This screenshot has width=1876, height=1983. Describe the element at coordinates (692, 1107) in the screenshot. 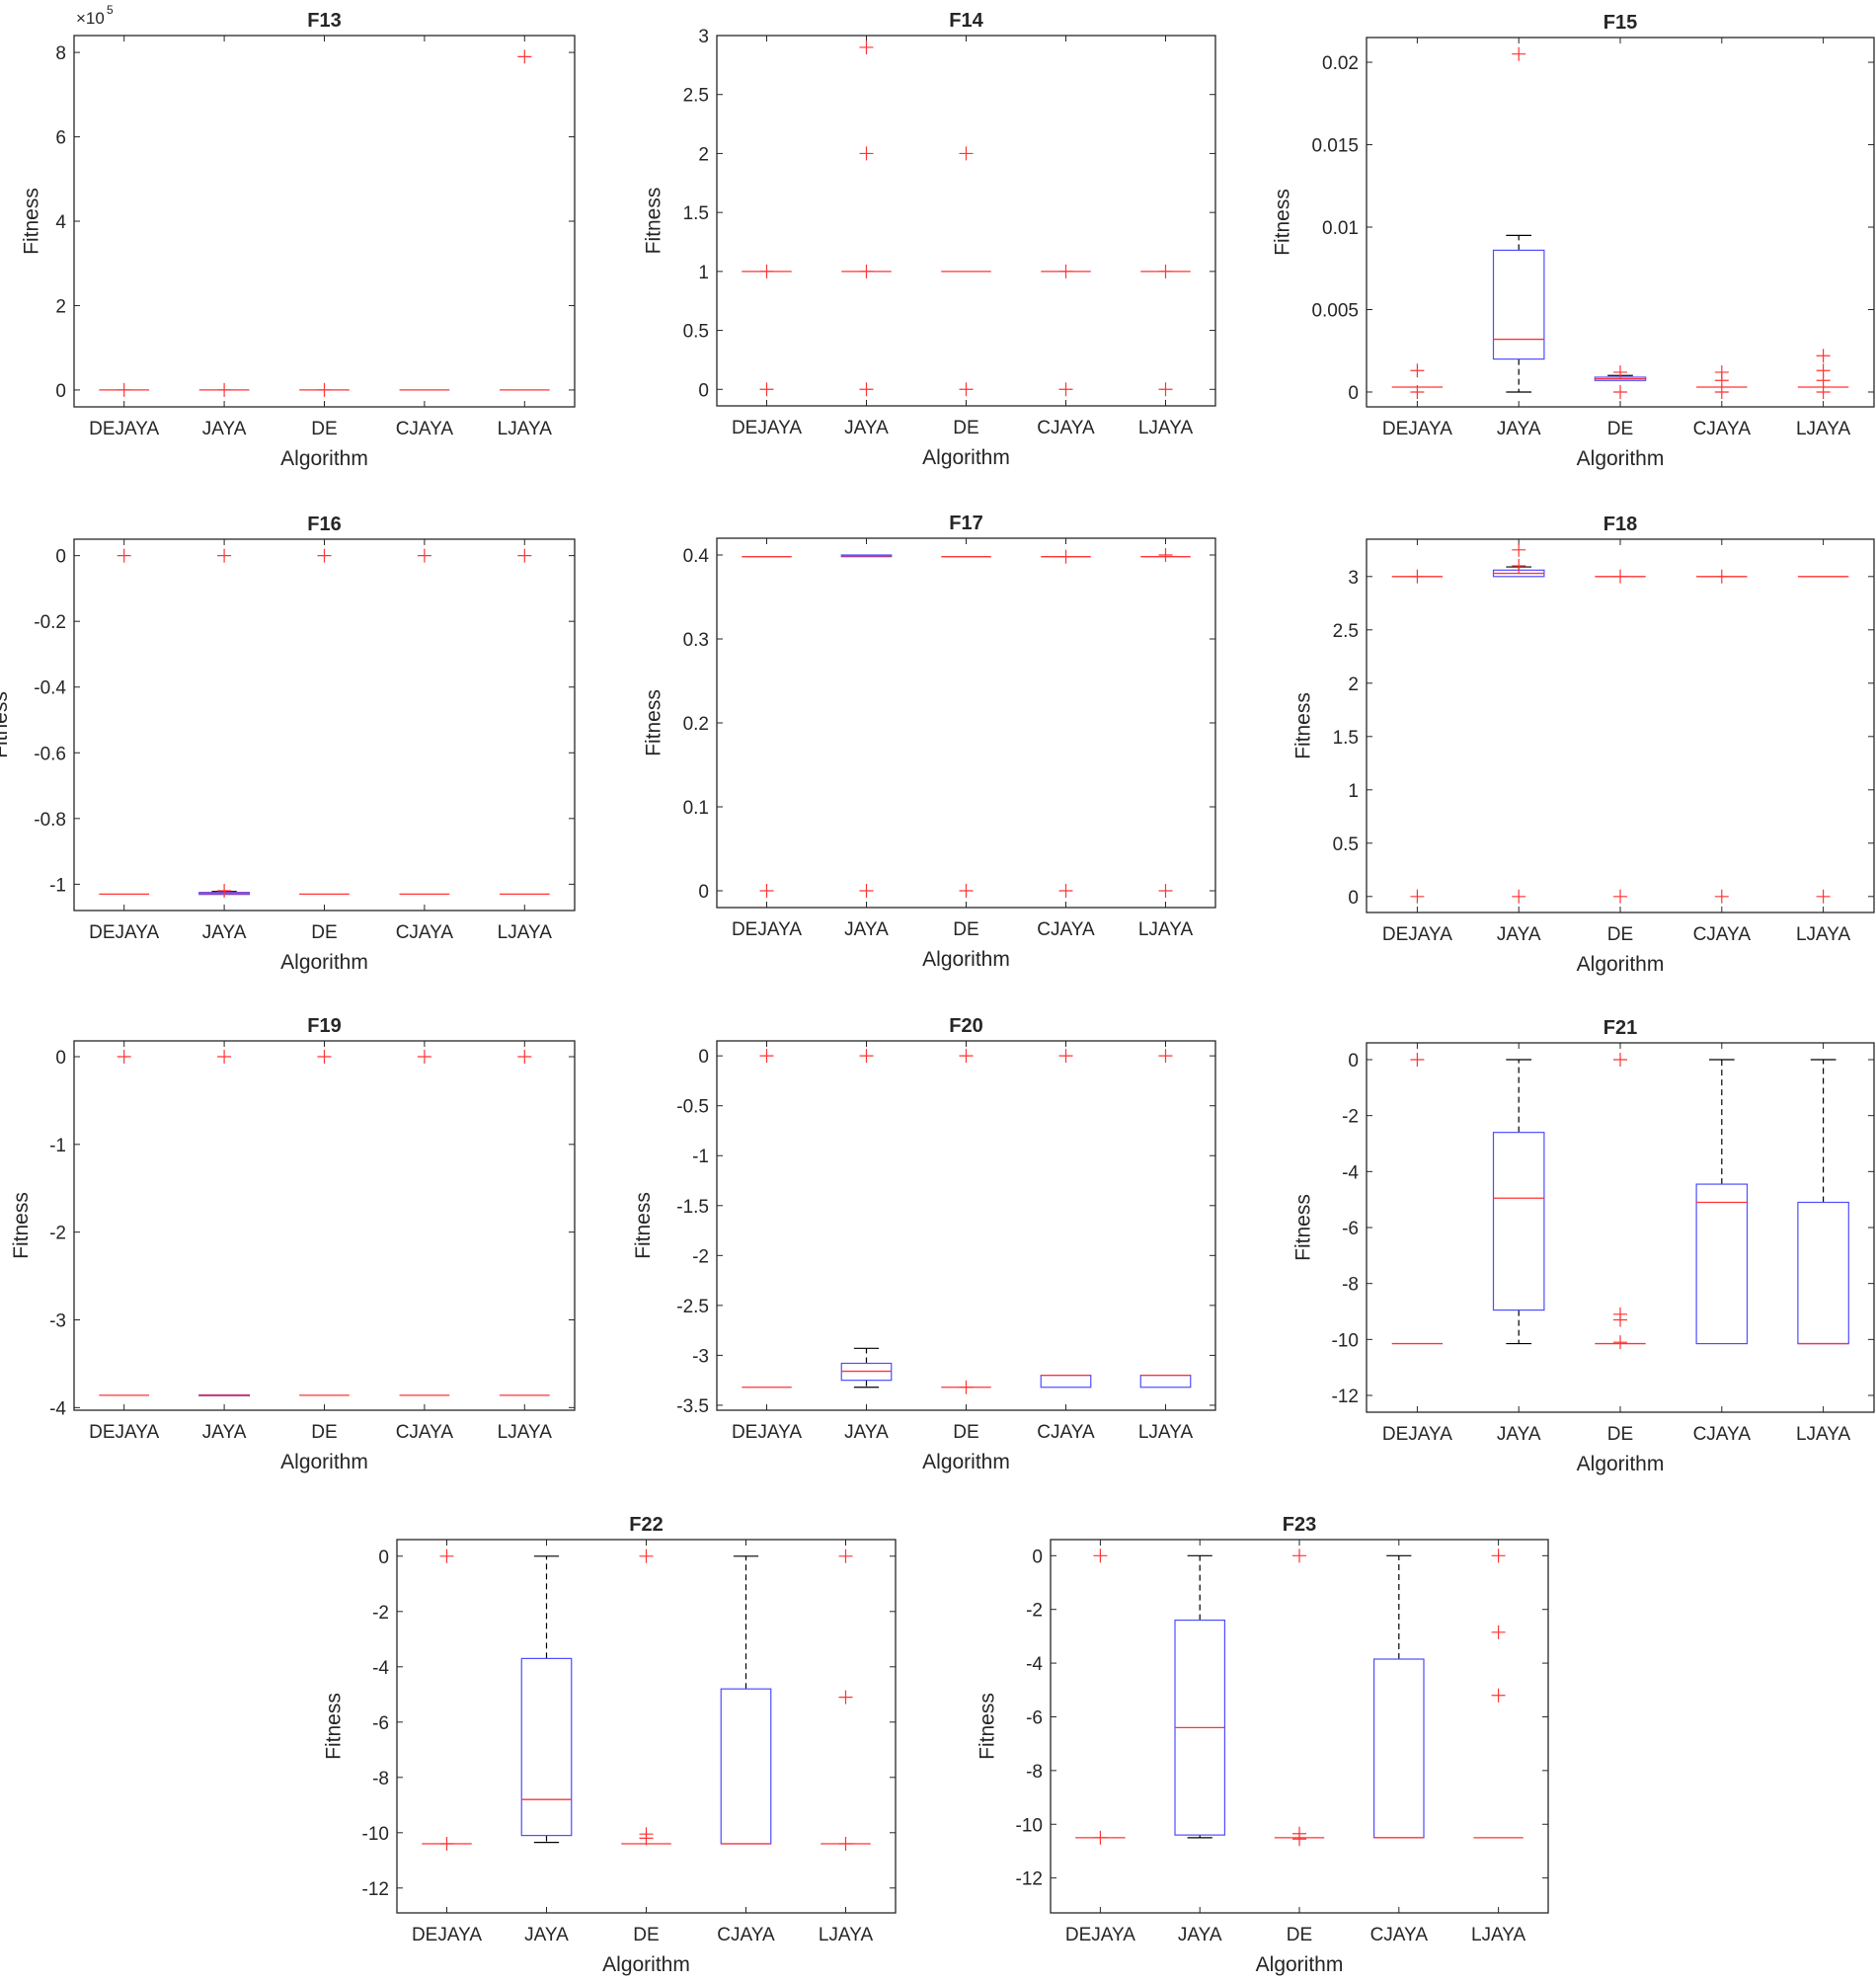

I see `y-tick-label: -0.5` at that location.